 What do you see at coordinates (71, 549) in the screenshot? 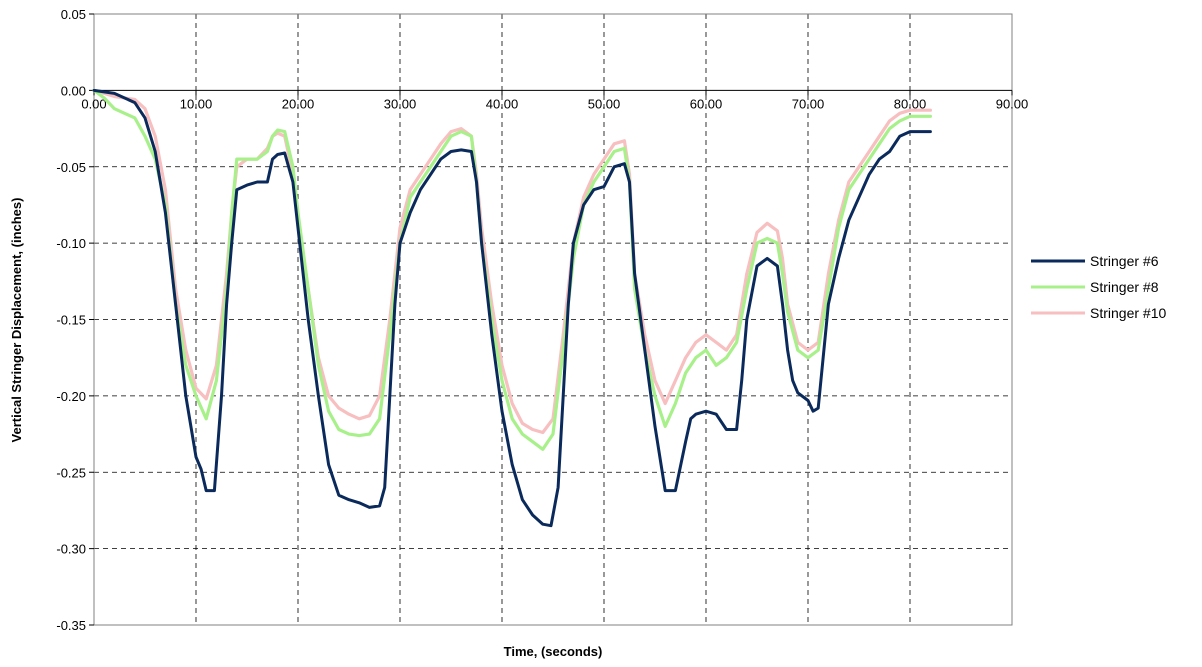
I see `y-tick-label: -0.30` at bounding box center [71, 549].